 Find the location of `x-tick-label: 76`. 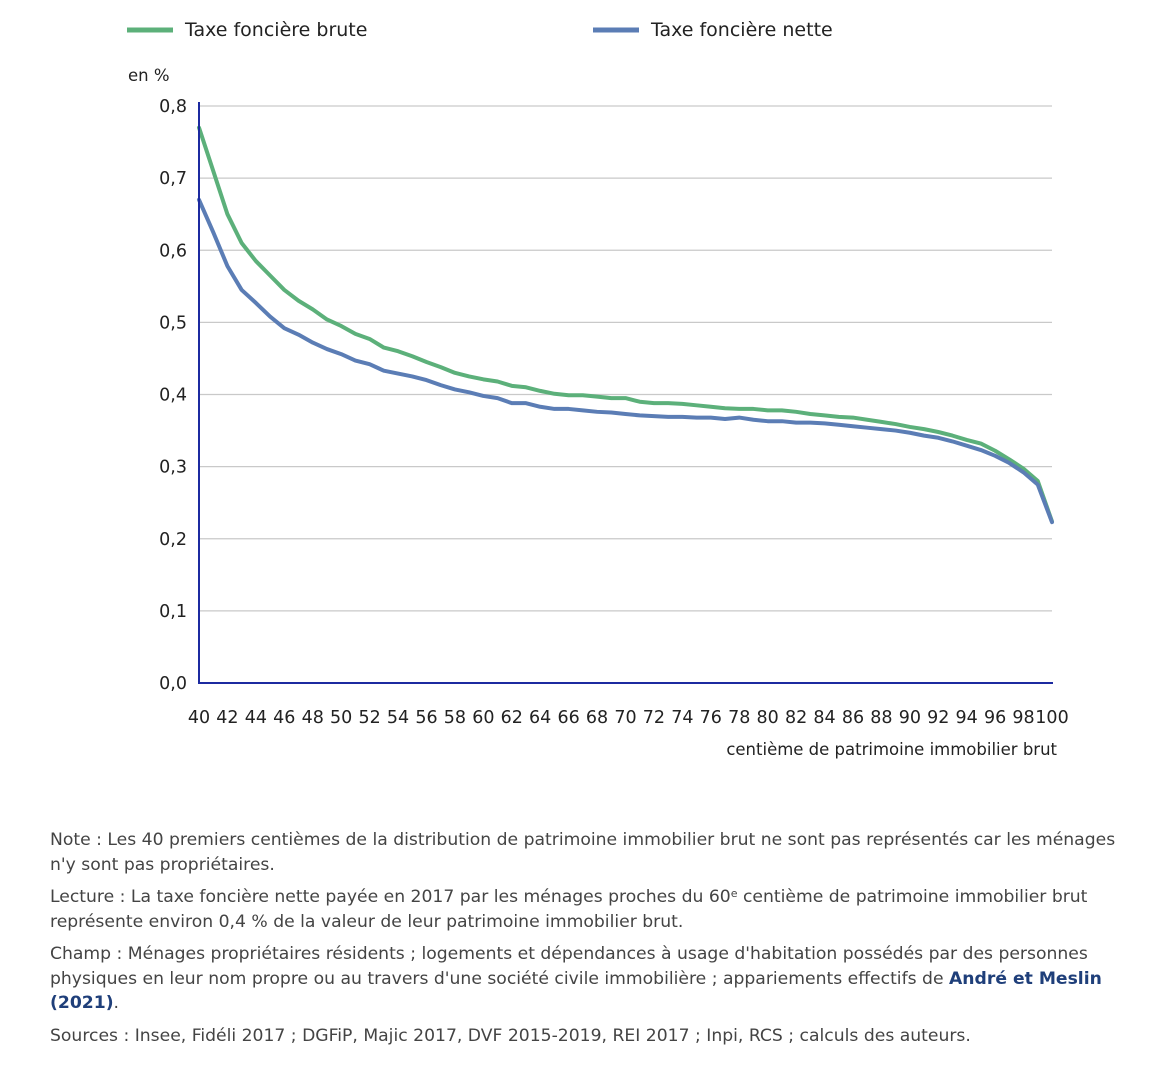

x-tick-label: 76 is located at coordinates (711, 718).